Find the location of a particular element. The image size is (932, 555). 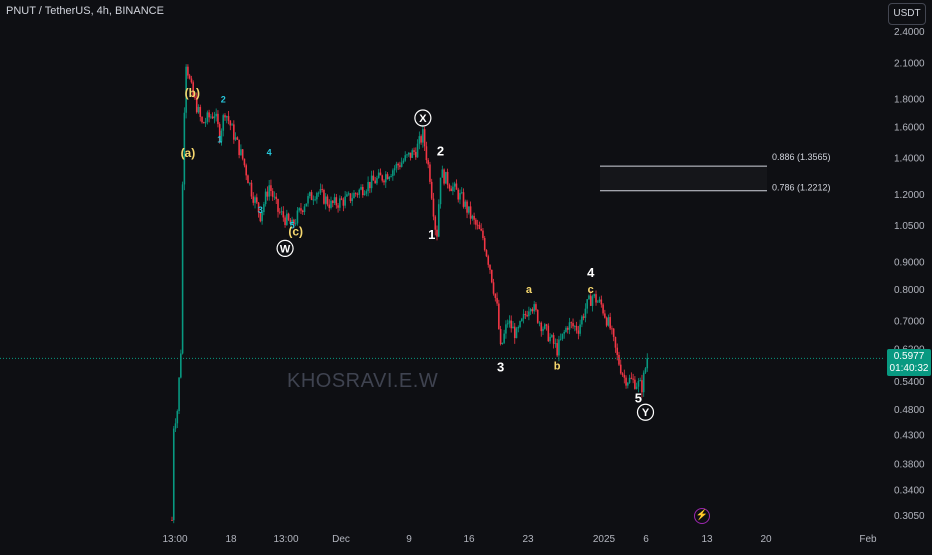

lightning-icon: ⚡ is located at coordinates (702, 516).